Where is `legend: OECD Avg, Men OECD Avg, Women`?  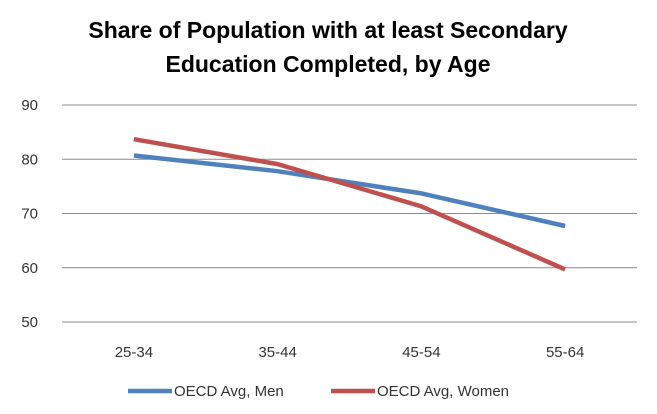 legend: OECD Avg, Men OECD Avg, Women is located at coordinates (318, 391).